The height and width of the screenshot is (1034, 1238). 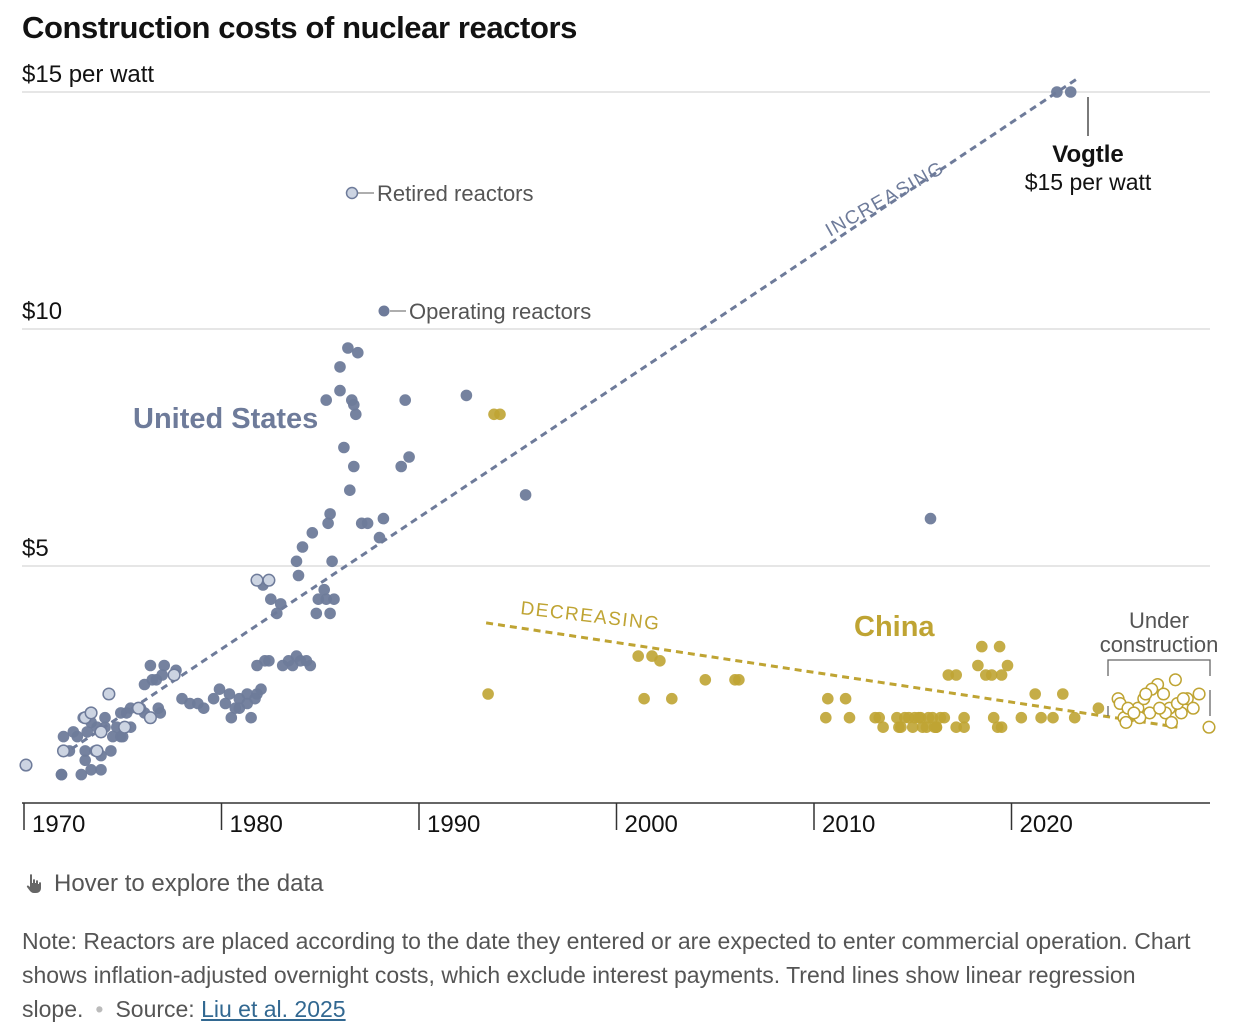 What do you see at coordinates (273, 1009) in the screenshot?
I see `source-link: Liu et al. 2025` at bounding box center [273, 1009].